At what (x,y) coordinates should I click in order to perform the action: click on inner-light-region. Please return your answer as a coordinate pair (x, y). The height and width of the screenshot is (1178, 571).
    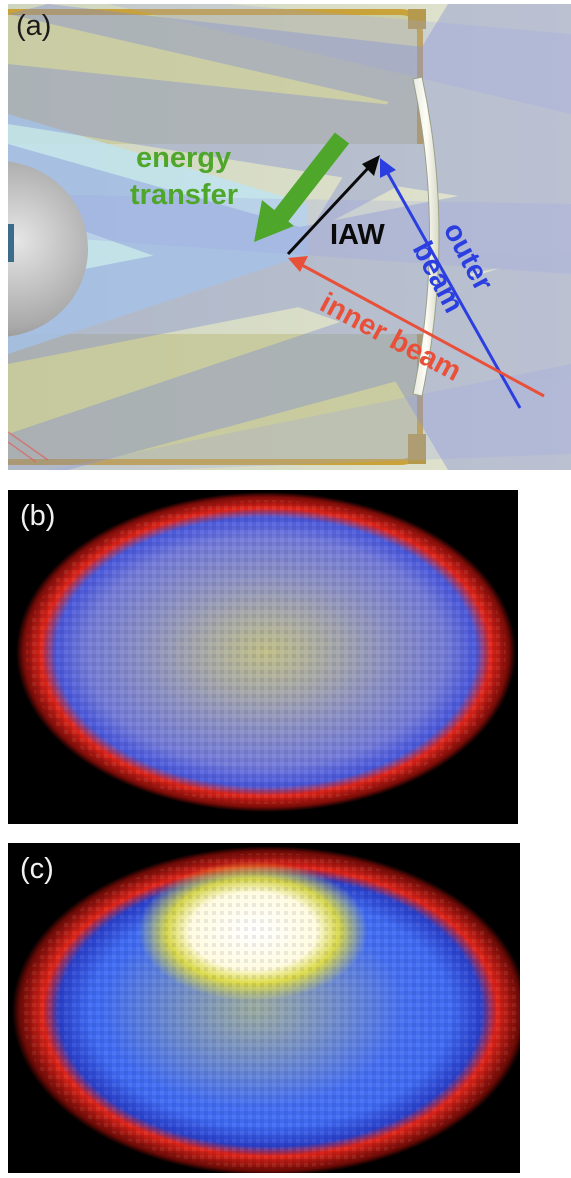
    Looking at the image, I should click on (158, 234).